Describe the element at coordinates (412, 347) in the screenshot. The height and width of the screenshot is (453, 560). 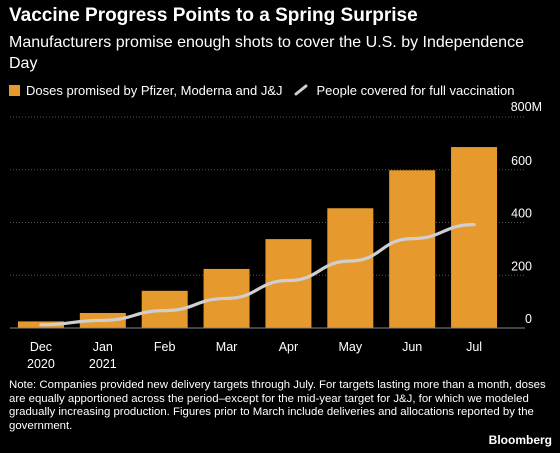
I see `x-tick-label: Jun` at that location.